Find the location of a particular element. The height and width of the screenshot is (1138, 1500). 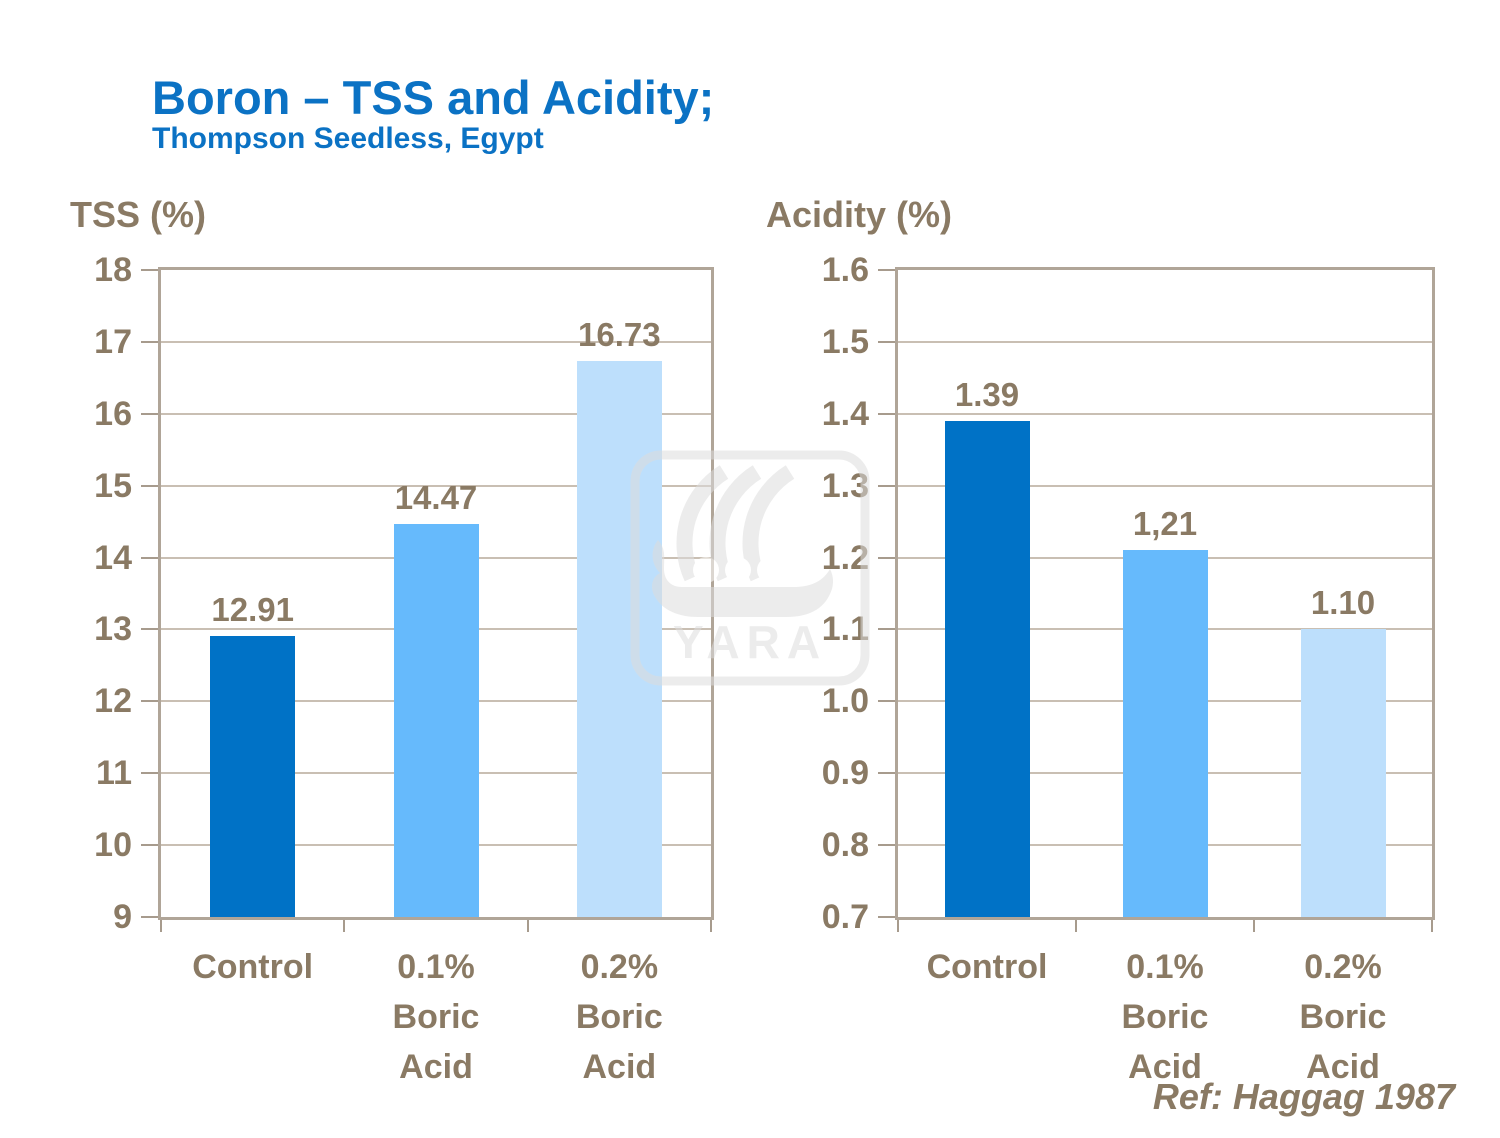

bar-0.2%-boric-acid is located at coordinates (1343, 773).